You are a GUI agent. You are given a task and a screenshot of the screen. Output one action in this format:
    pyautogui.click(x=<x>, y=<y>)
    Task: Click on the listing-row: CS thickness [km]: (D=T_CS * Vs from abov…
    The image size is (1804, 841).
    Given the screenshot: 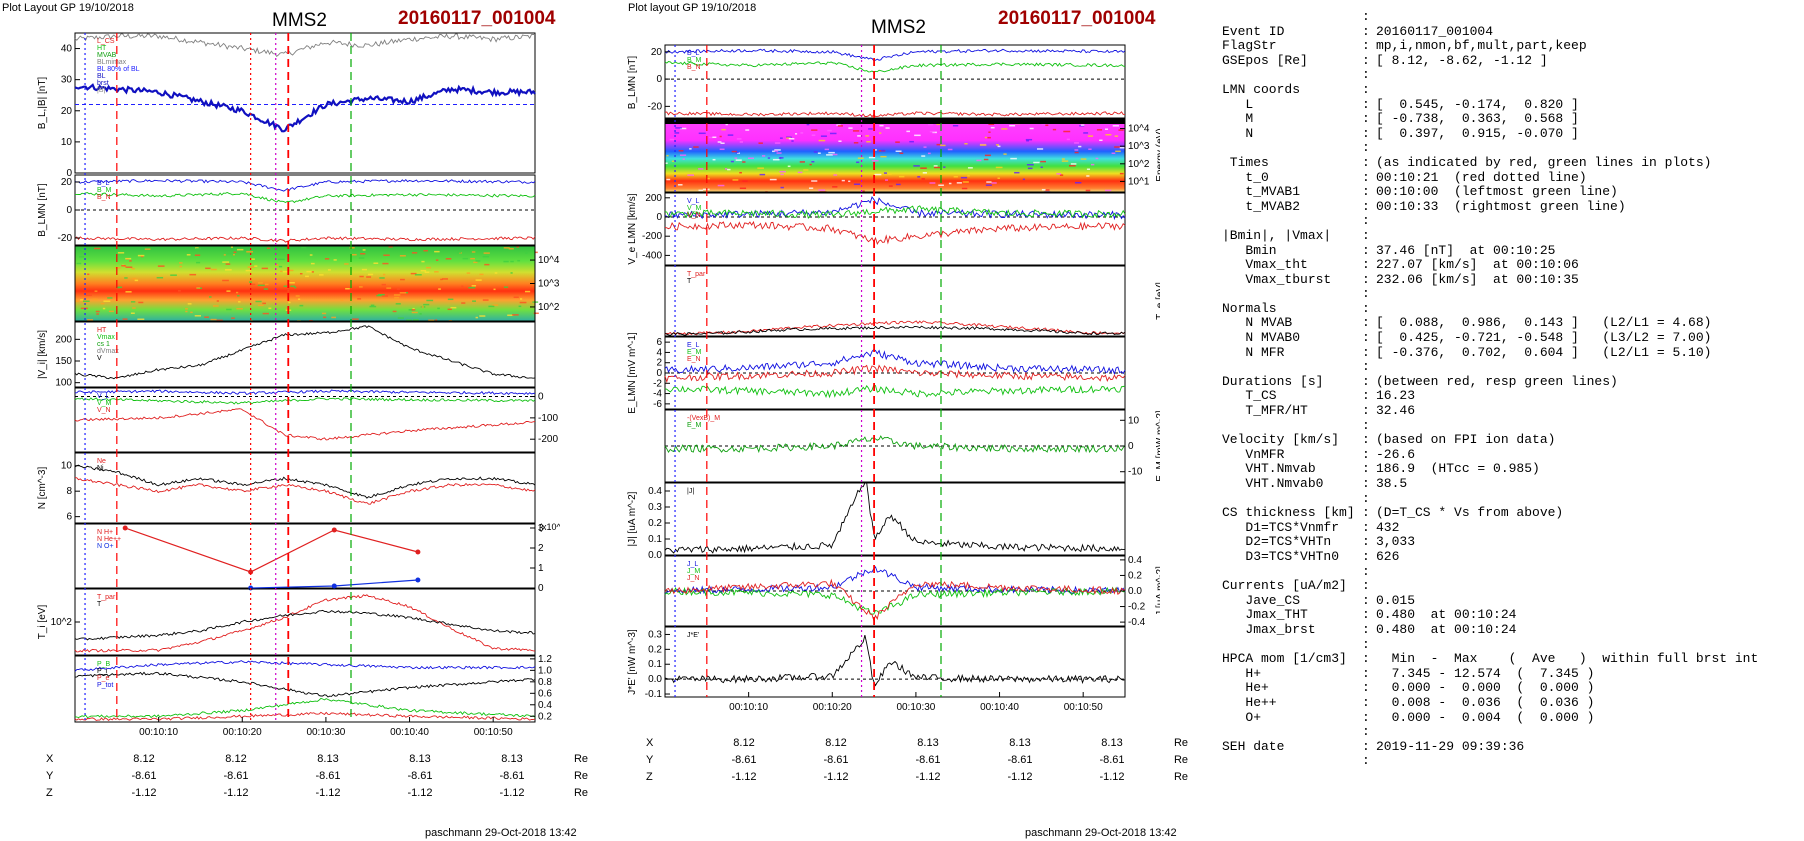 What is the action you would take?
    pyautogui.click(x=1512, y=513)
    